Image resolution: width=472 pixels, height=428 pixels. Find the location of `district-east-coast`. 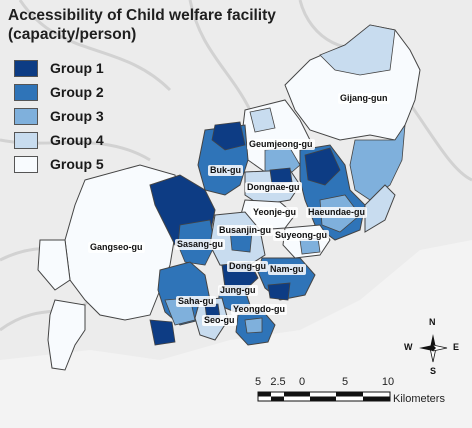

district-east-coast is located at coordinates (380, 208).